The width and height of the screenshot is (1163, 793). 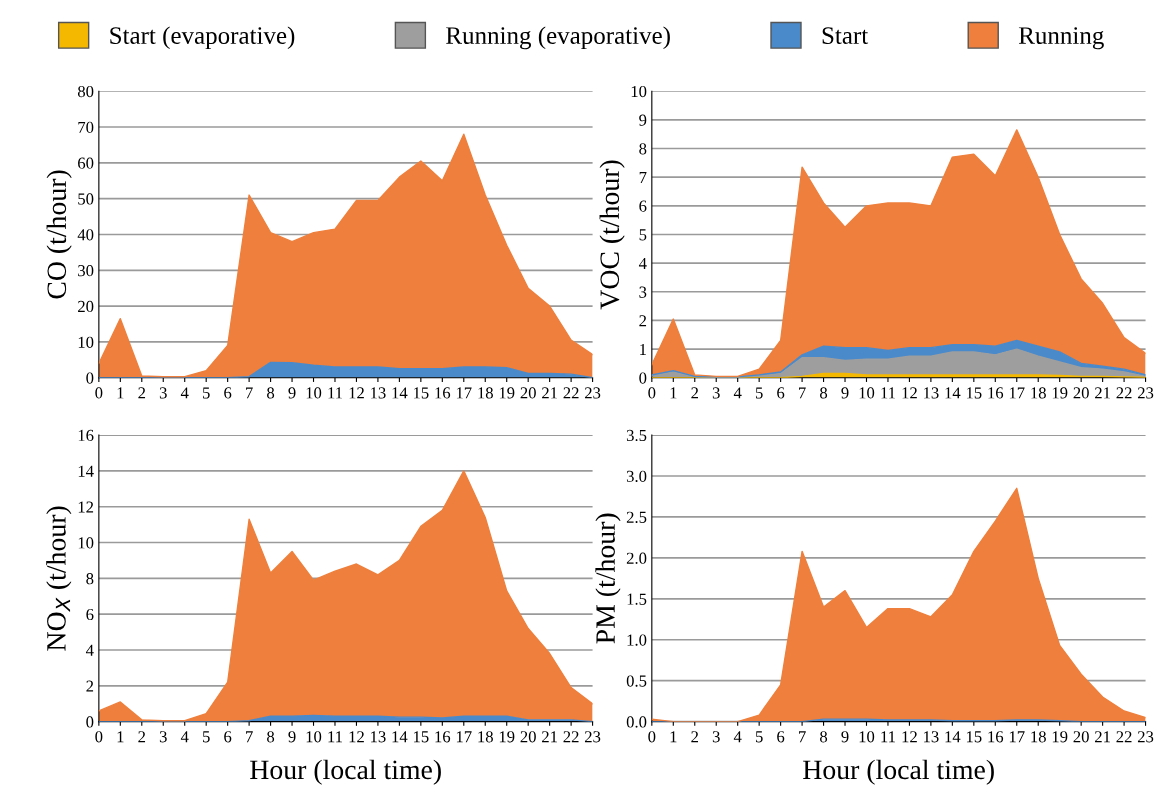 I want to click on y-tick-label: 80, so click(x=85, y=91).